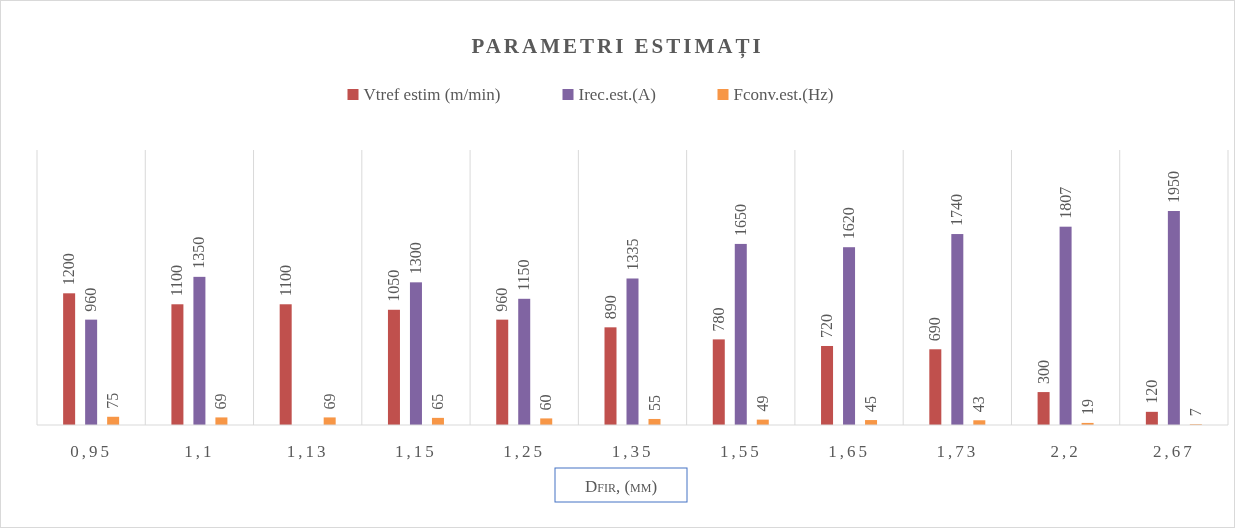 This screenshot has width=1235, height=528. I want to click on data-label: 690, so click(935, 329).